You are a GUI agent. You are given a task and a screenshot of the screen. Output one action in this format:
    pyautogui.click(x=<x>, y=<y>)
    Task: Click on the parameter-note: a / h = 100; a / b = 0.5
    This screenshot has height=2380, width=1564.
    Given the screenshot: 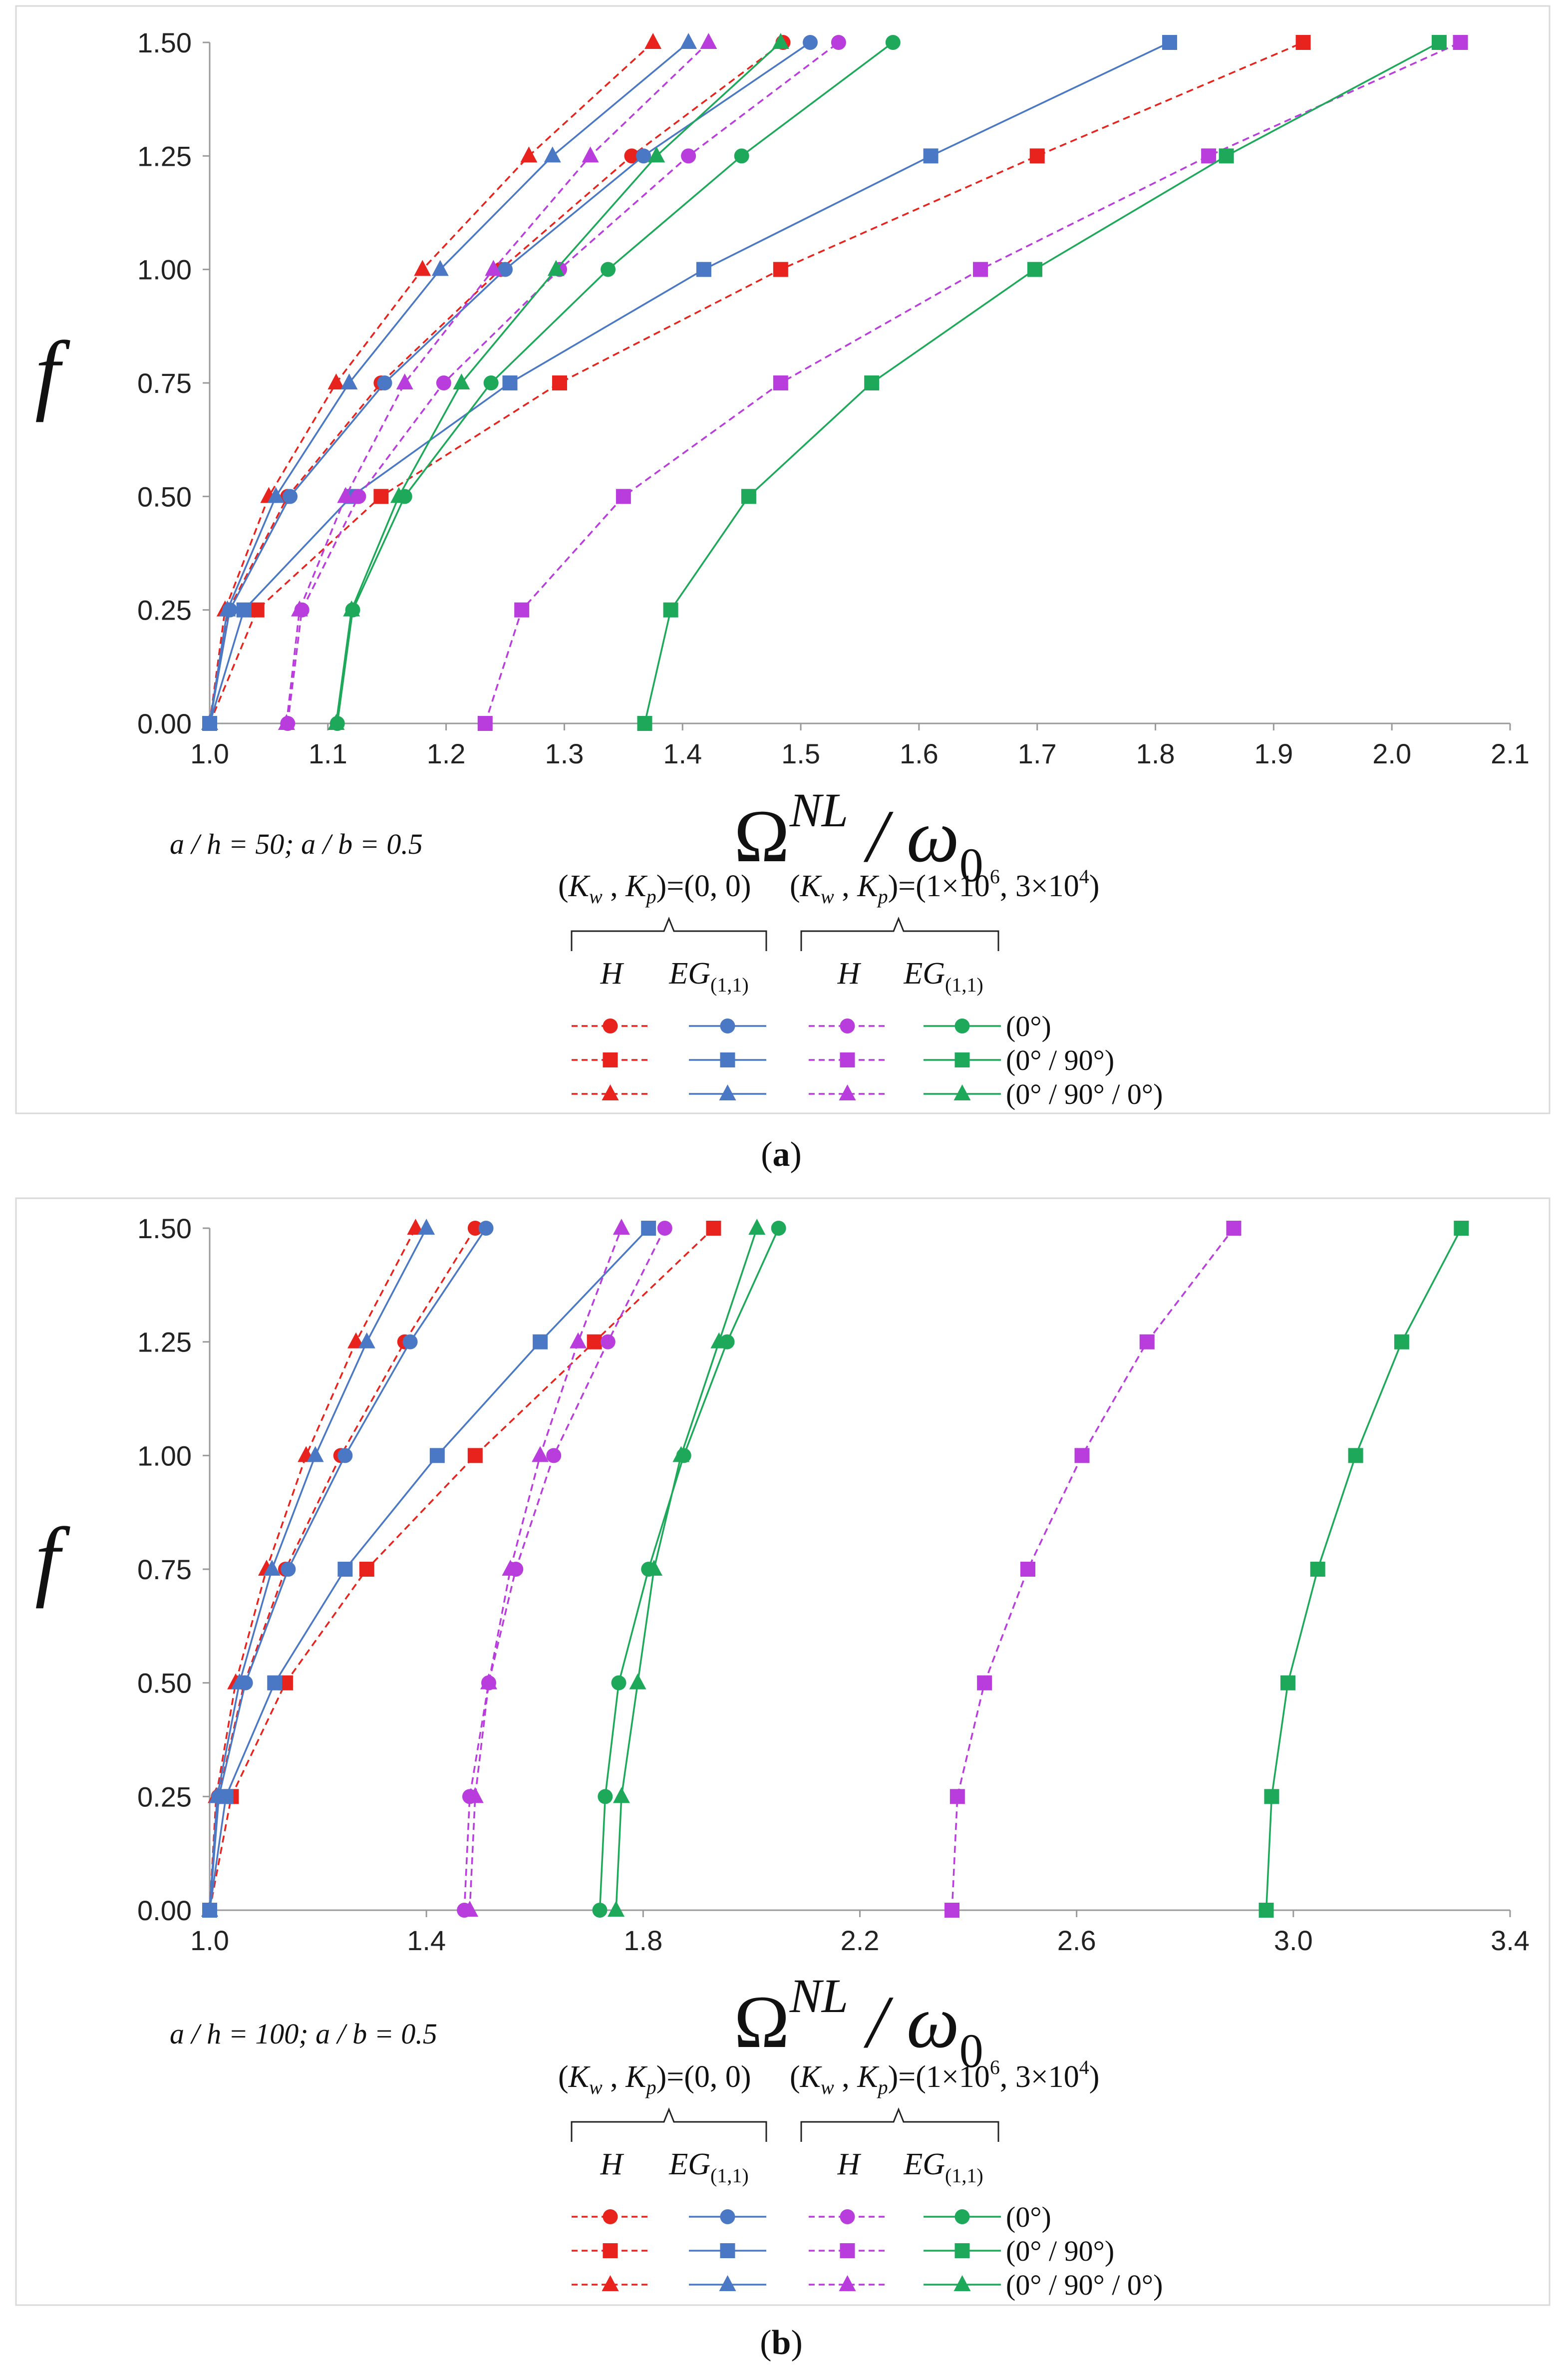 What is the action you would take?
    pyautogui.click(x=303, y=2034)
    